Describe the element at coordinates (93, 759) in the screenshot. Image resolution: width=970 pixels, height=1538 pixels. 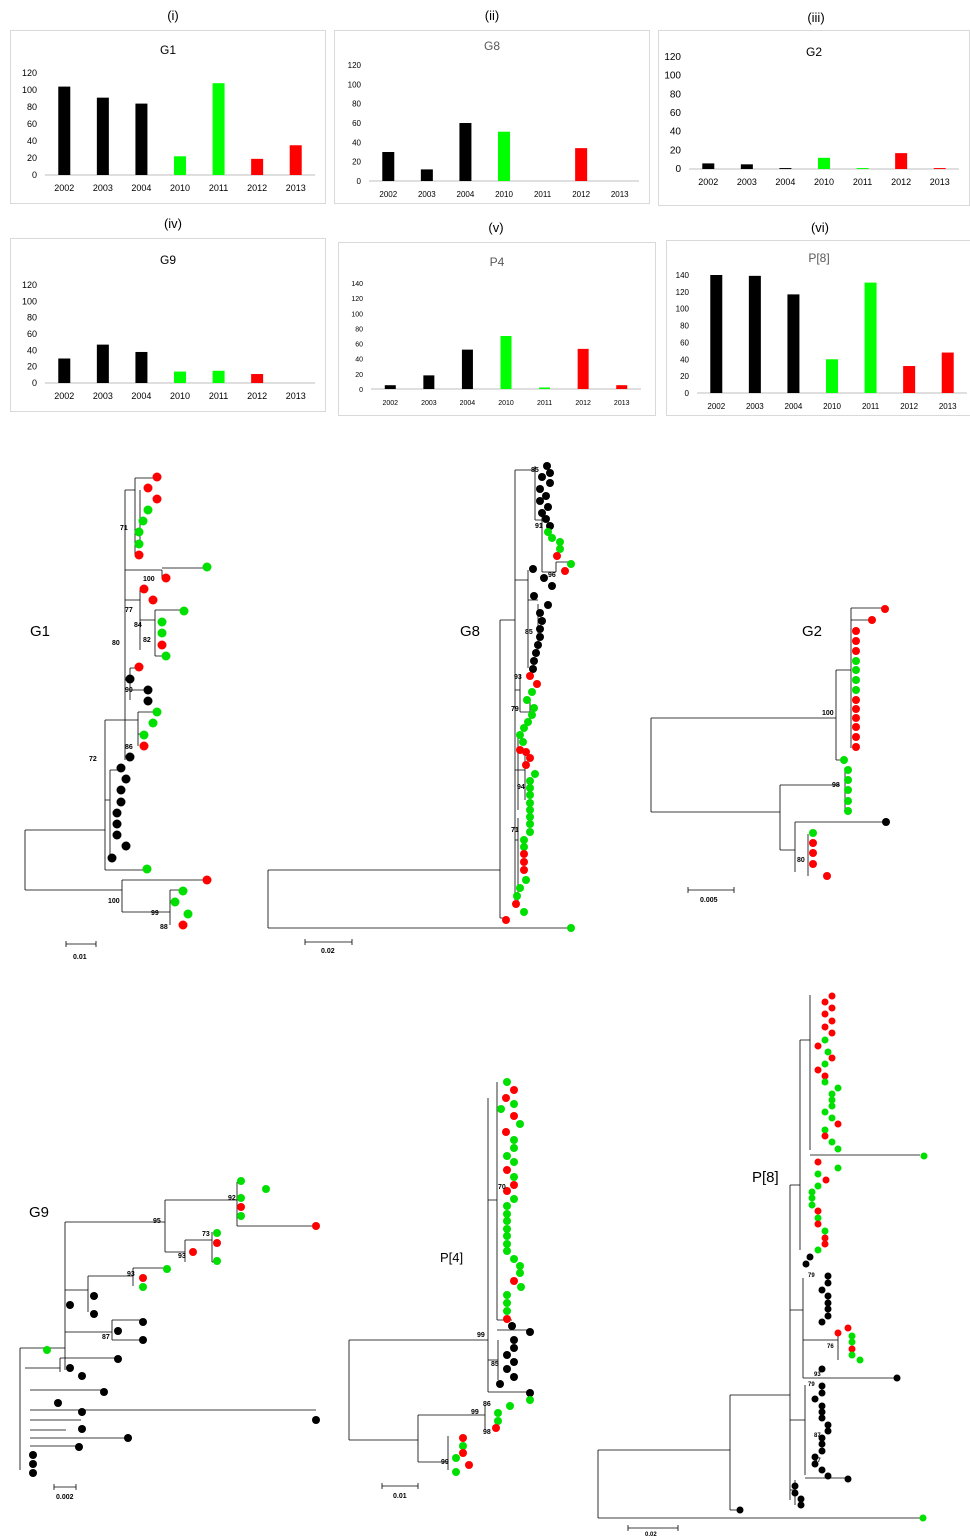
I see `bootstrap-label: 72` at that location.